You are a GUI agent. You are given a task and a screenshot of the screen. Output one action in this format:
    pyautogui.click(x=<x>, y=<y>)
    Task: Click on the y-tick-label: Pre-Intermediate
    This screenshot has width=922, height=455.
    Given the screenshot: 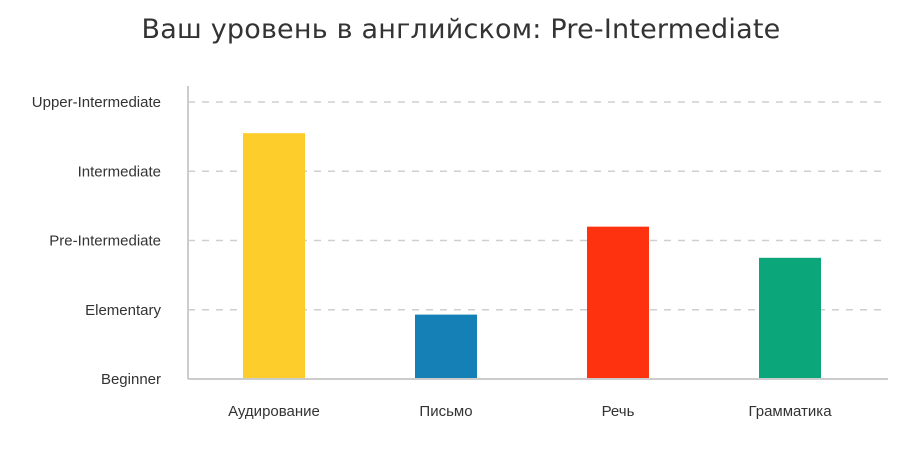 What is the action you would take?
    pyautogui.click(x=105, y=241)
    